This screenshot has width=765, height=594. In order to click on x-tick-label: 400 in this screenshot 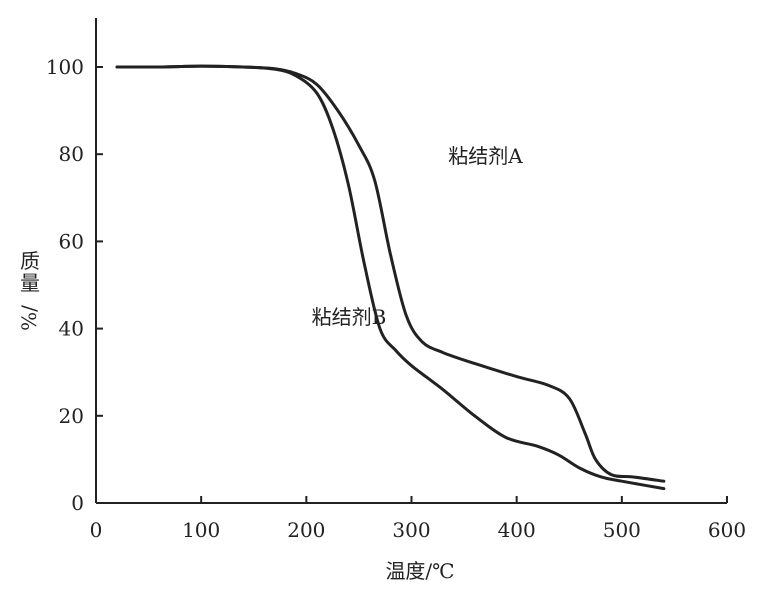, I will do `click(517, 530)`.